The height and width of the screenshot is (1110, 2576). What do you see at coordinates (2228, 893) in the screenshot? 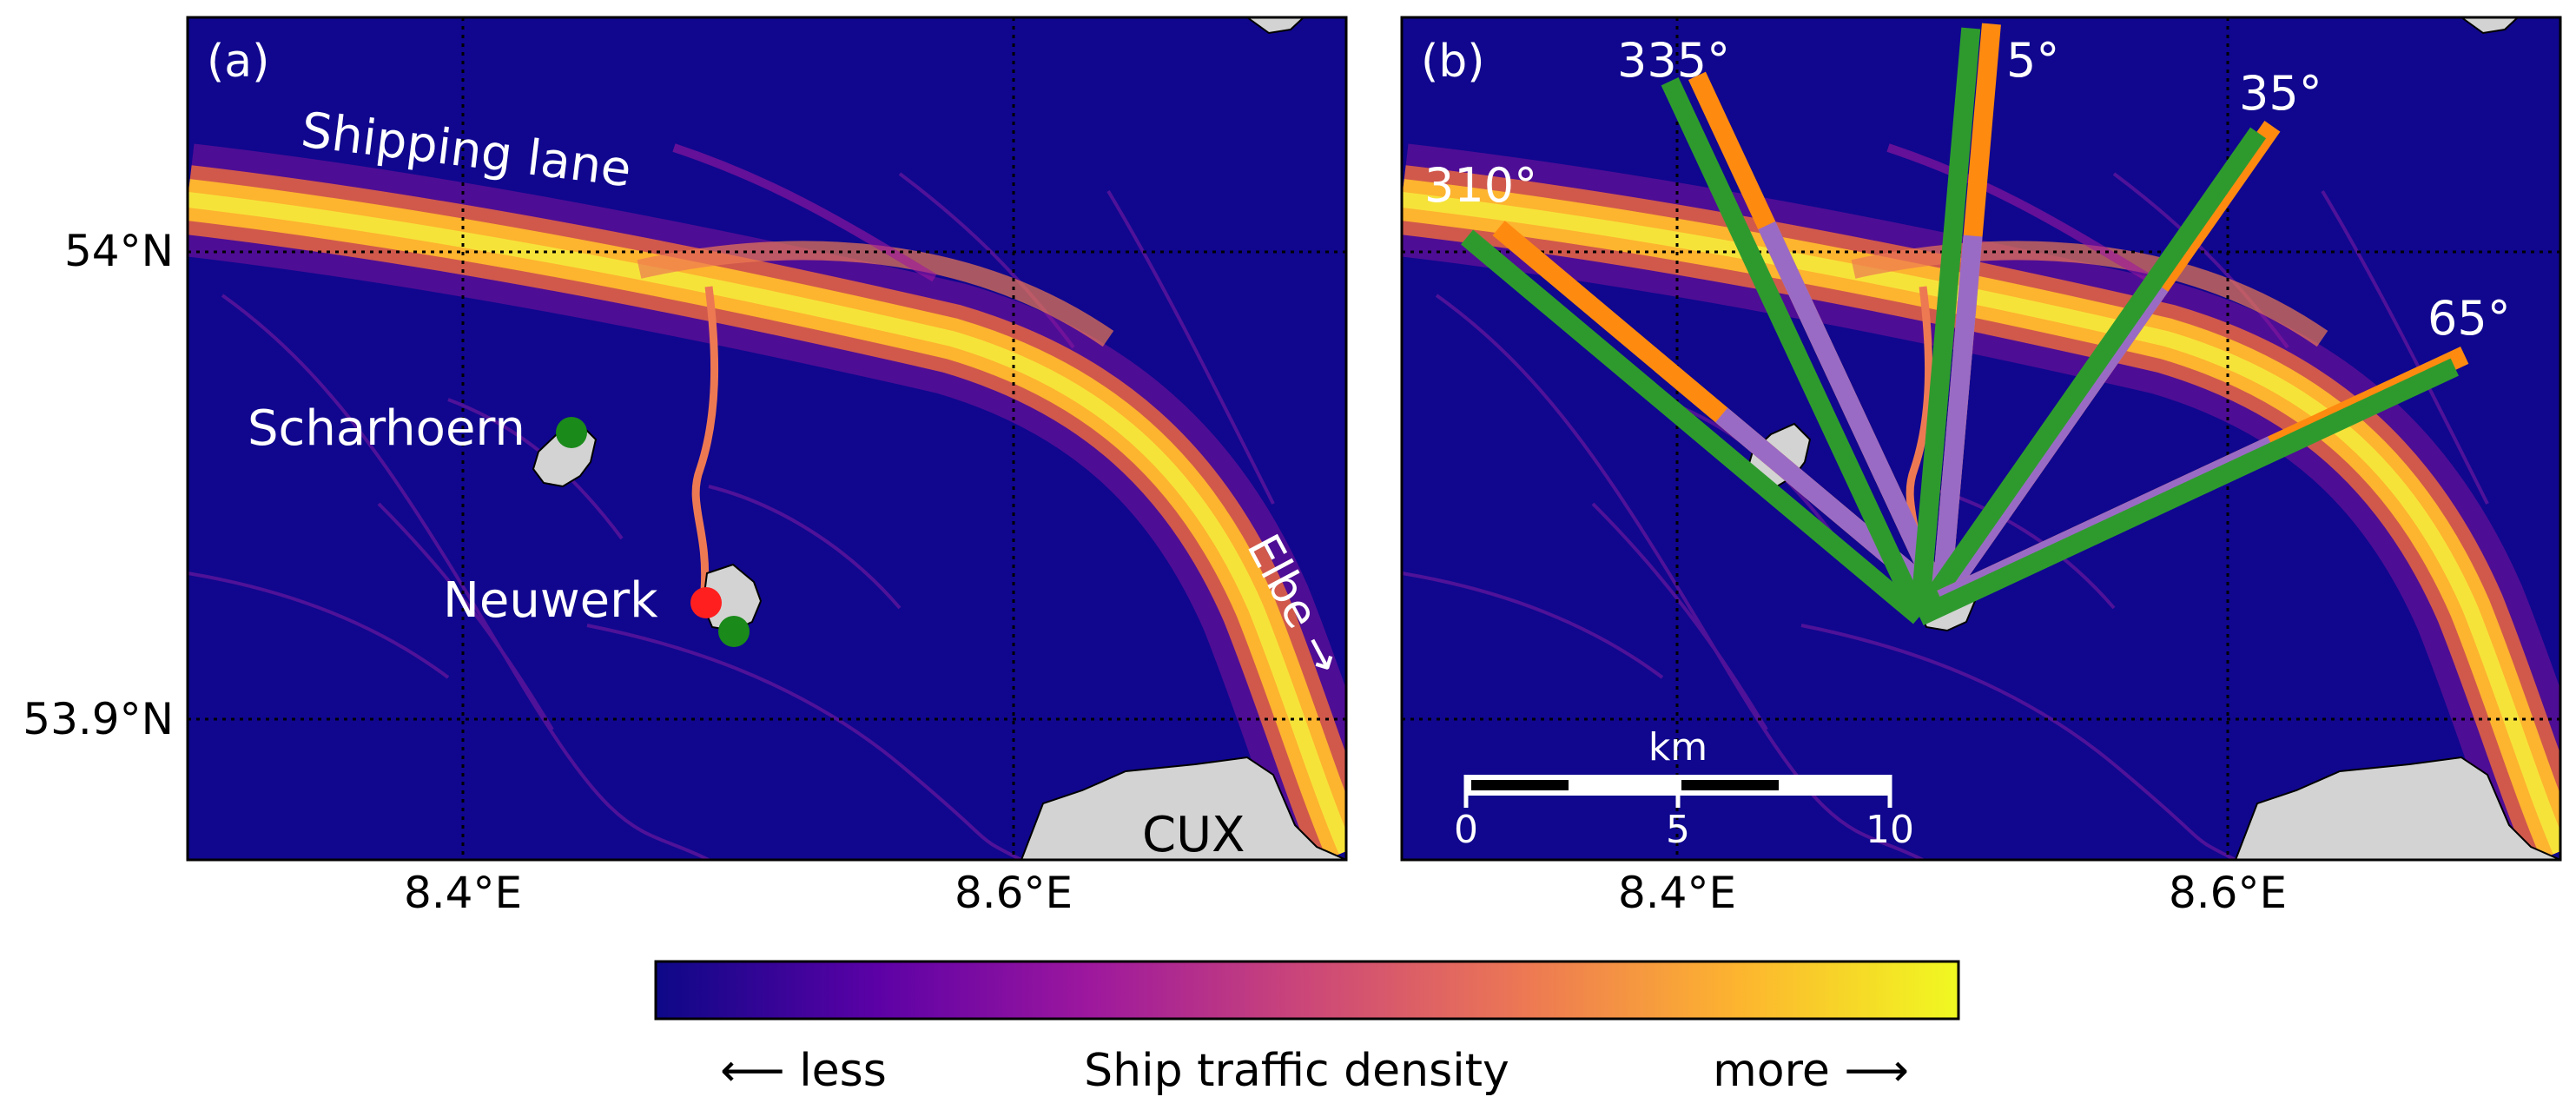
I see `x-tick-b-2: 8.6°E` at bounding box center [2228, 893].